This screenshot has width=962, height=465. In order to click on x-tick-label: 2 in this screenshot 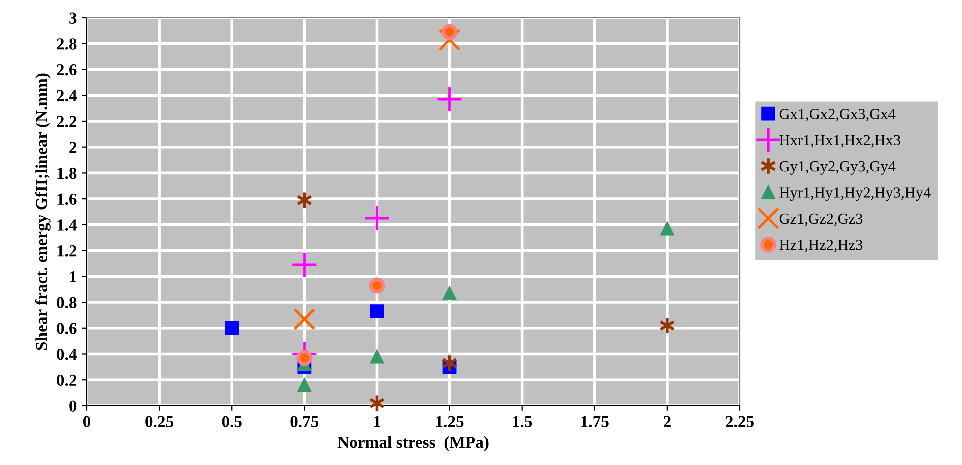, I will do `click(667, 422)`.